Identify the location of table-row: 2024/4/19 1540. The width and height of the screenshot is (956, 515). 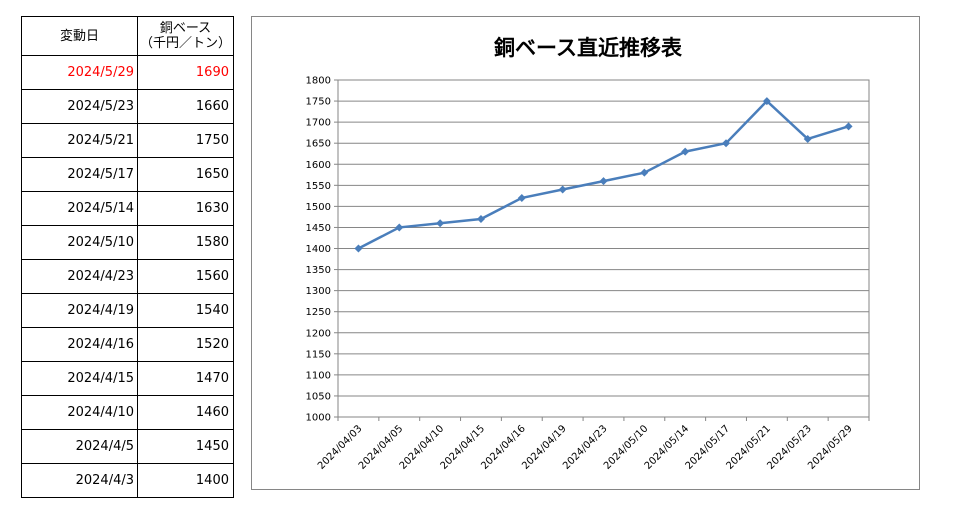
(127, 310).